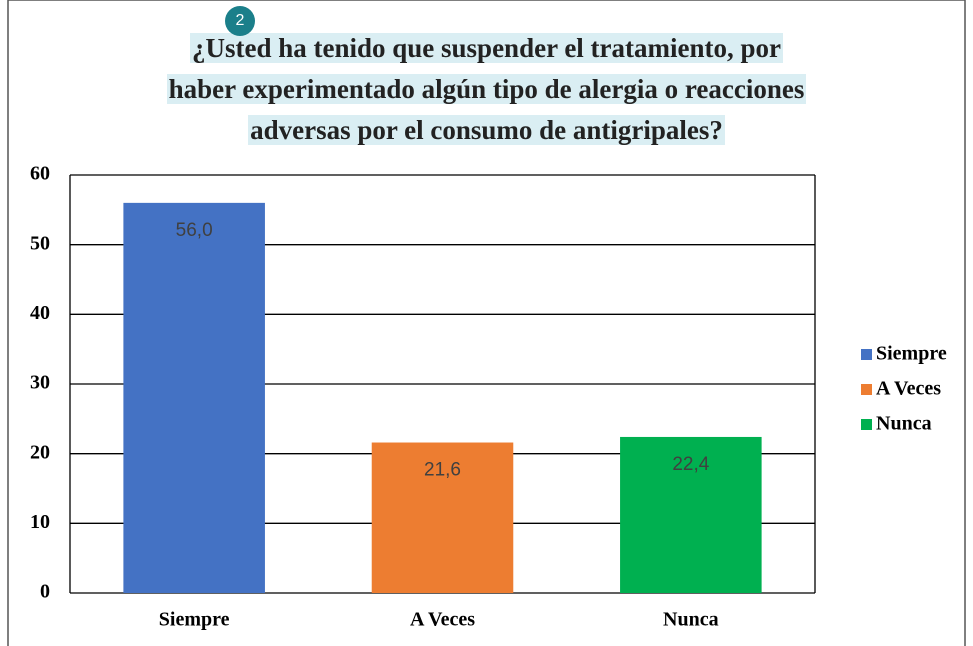 The height and width of the screenshot is (646, 973). Describe the element at coordinates (908, 389) in the screenshot. I see `legend-label: A Veces` at that location.